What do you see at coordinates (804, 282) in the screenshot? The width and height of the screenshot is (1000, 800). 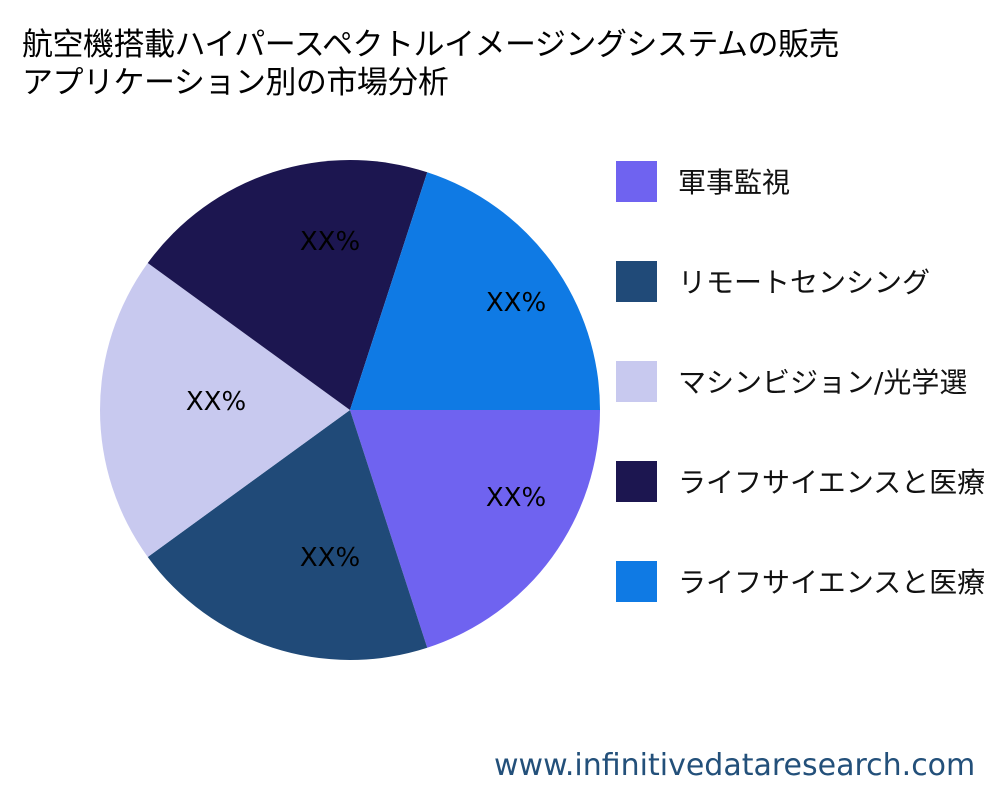 I see `legend-label: リモートセンシング` at bounding box center [804, 282].